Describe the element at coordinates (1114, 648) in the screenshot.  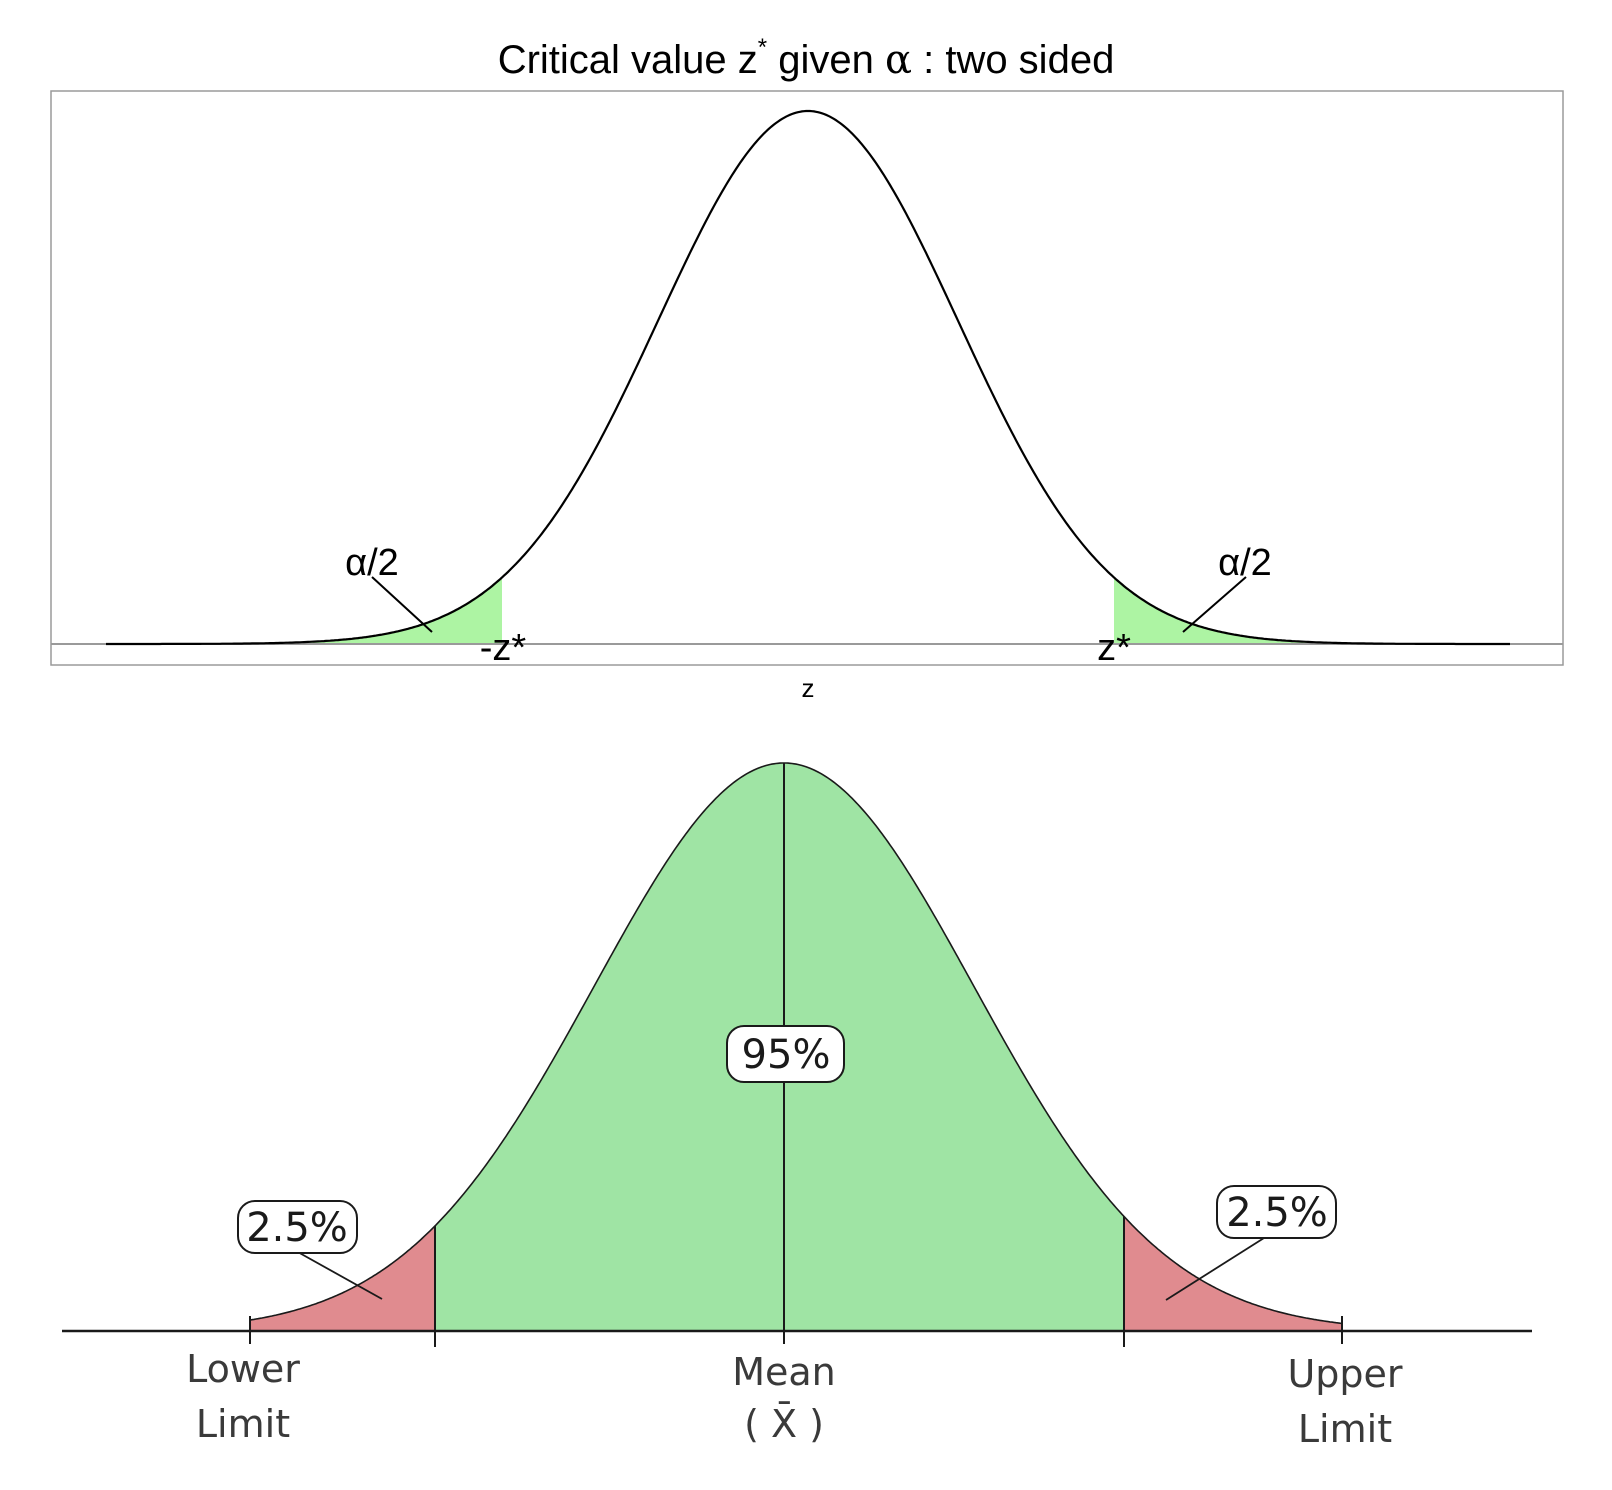
I see `top-right-critical-label: z*` at that location.